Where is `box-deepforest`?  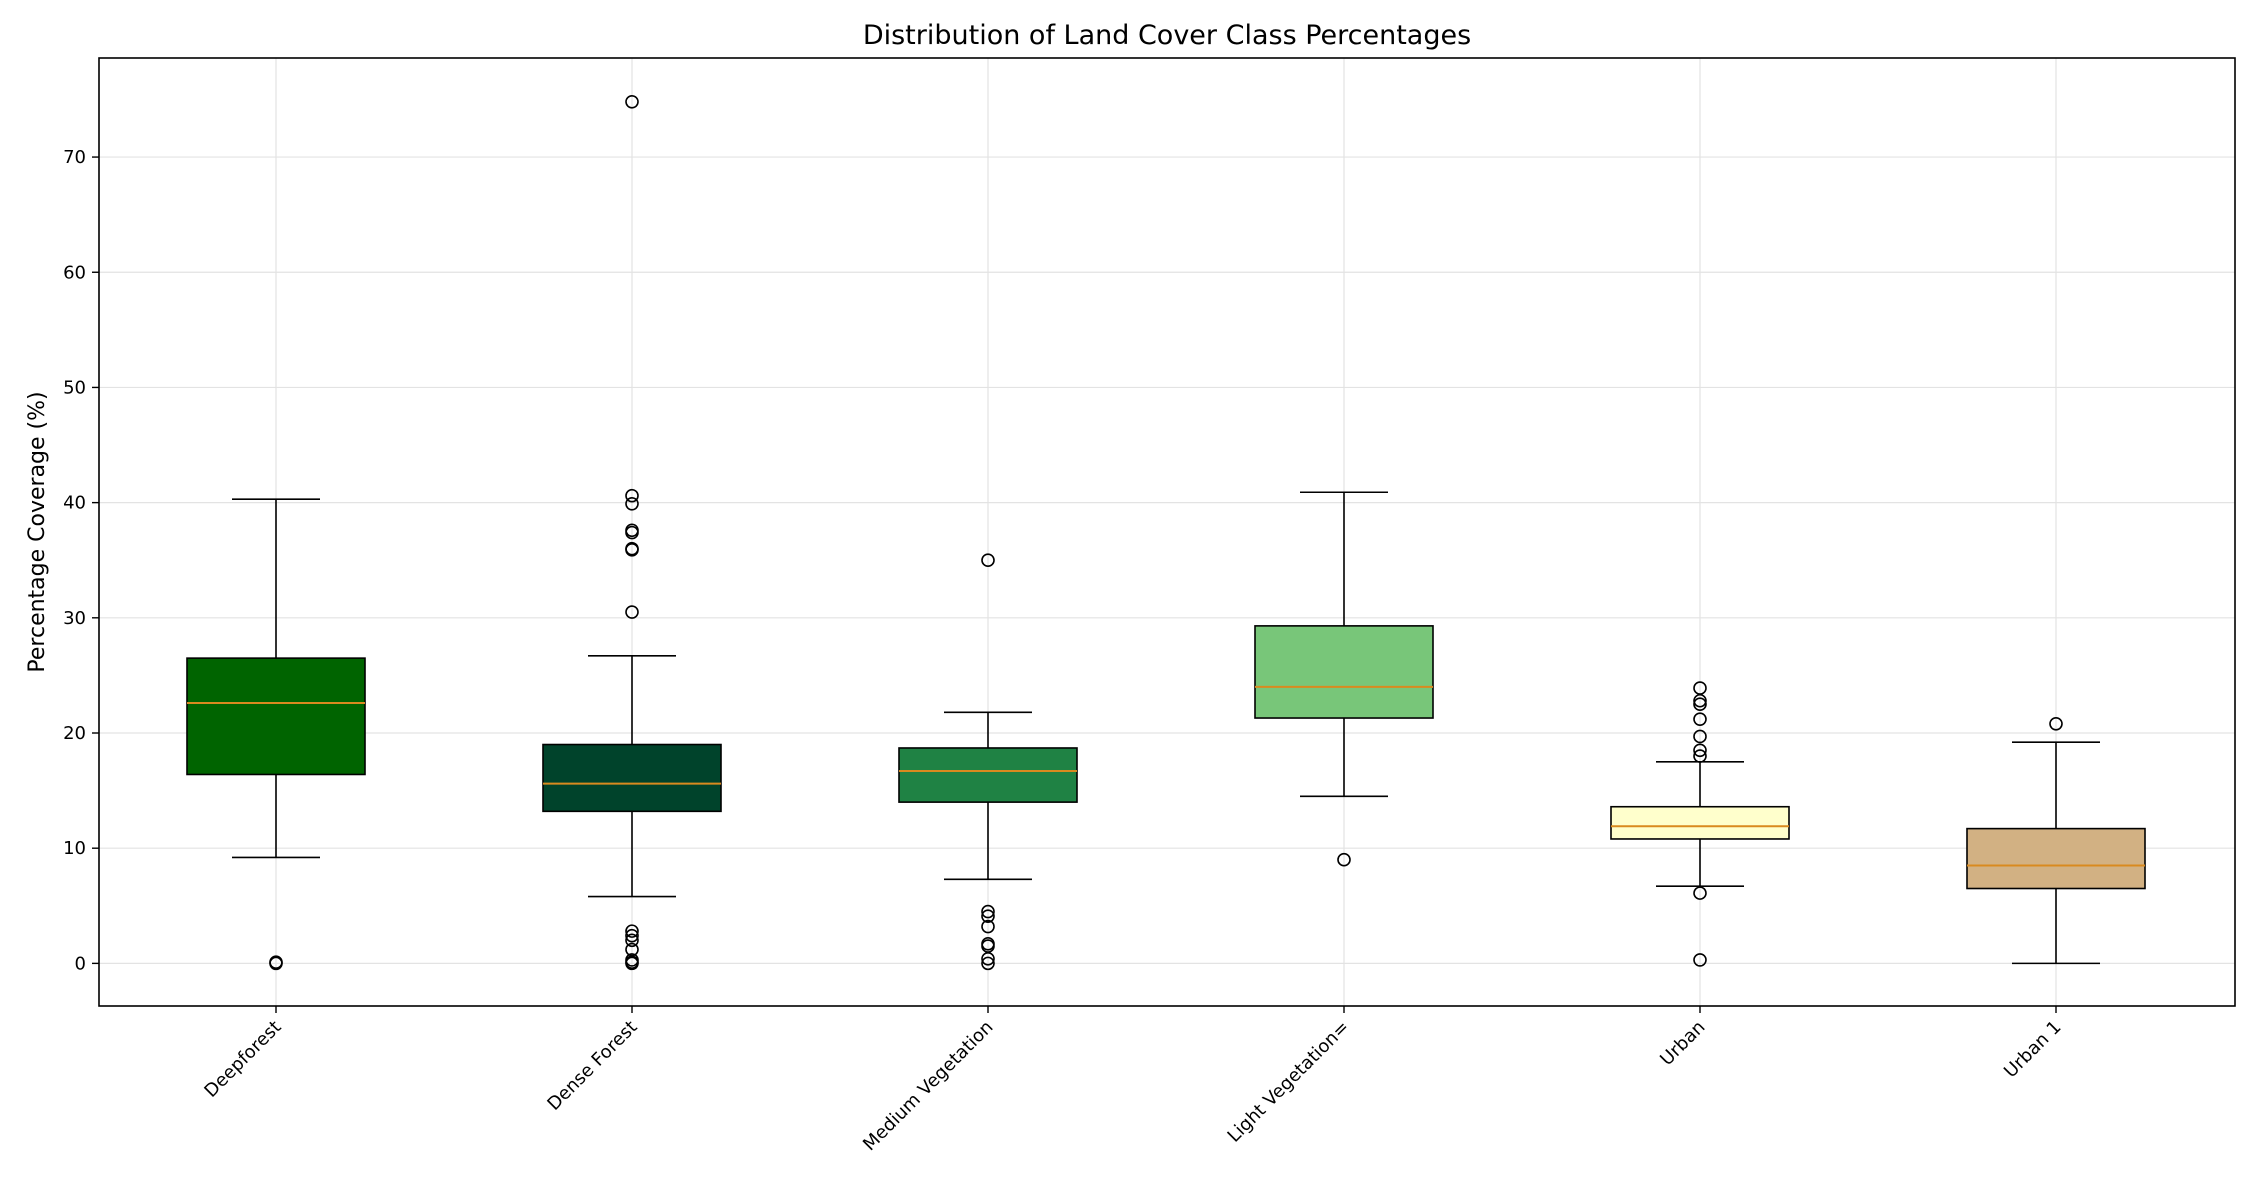 box-deepforest is located at coordinates (276, 734).